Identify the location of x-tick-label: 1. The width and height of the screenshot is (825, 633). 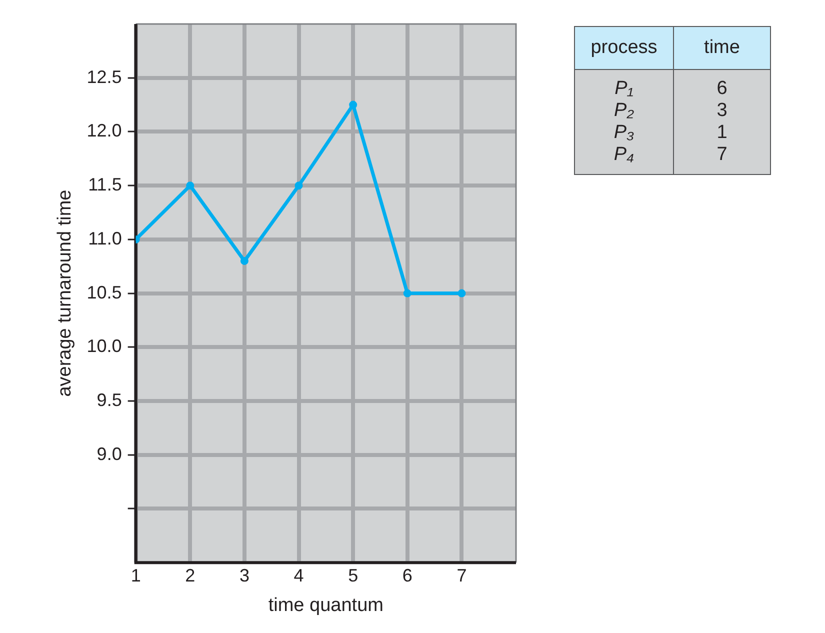
(135, 575).